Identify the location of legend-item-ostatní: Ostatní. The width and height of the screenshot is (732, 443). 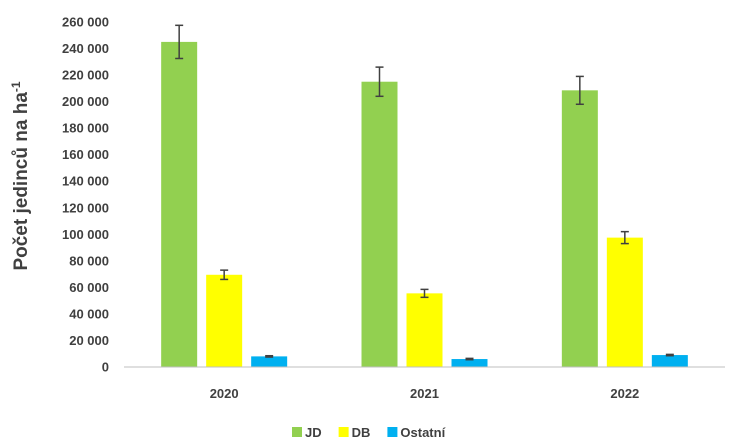
(416, 432).